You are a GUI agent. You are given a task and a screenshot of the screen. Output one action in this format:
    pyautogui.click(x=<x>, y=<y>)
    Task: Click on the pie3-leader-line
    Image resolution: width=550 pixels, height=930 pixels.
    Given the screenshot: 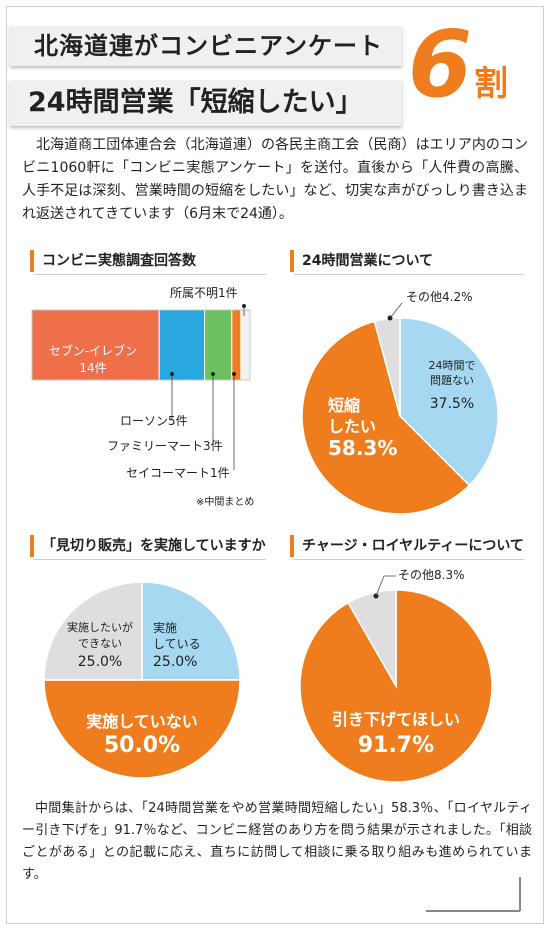 What is the action you would take?
    pyautogui.click(x=384, y=587)
    